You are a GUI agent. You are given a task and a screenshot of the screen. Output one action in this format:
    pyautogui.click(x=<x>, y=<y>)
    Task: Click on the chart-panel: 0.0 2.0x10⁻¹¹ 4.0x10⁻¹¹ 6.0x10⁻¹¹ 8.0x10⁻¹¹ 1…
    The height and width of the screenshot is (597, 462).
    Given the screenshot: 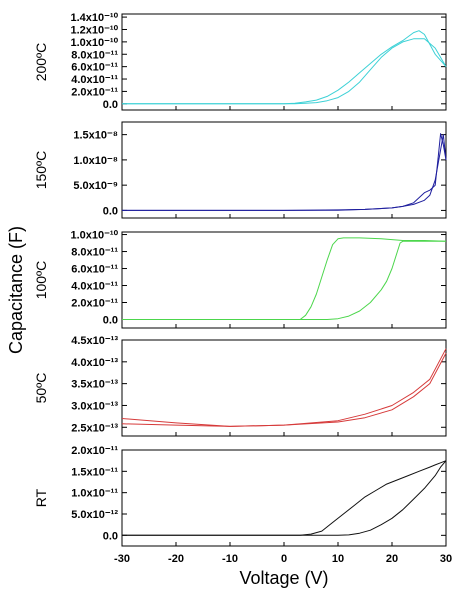 What is the action you would take?
    pyautogui.click(x=240, y=279)
    